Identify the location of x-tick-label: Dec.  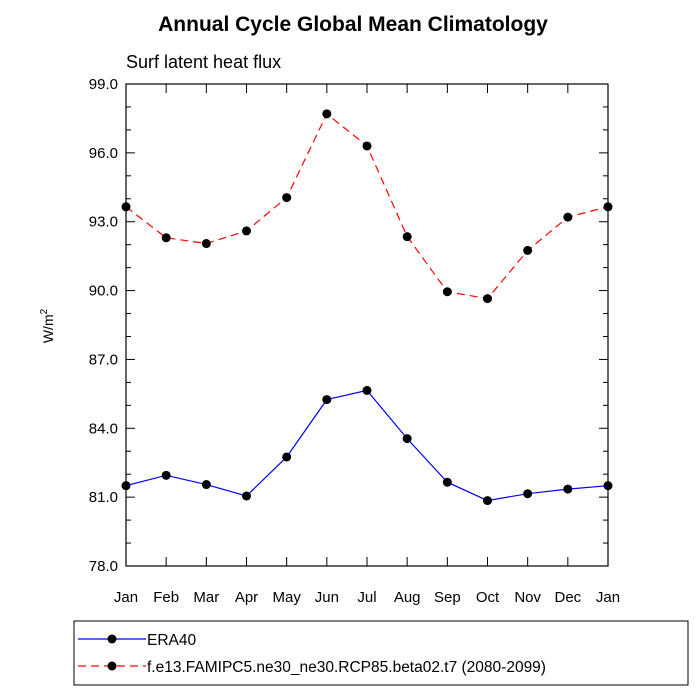
(567, 597).